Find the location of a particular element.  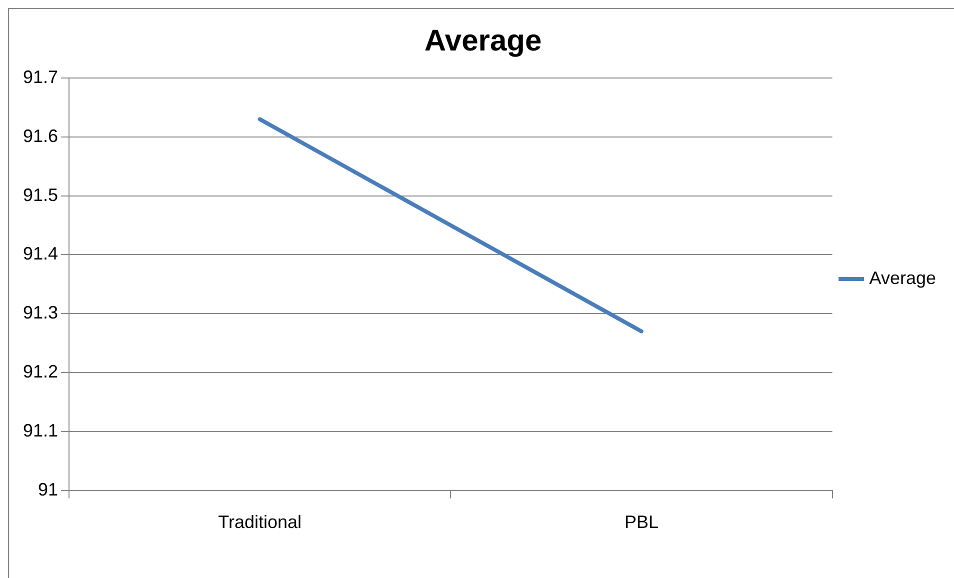

y-tick-label: 91 is located at coordinates (48, 489).